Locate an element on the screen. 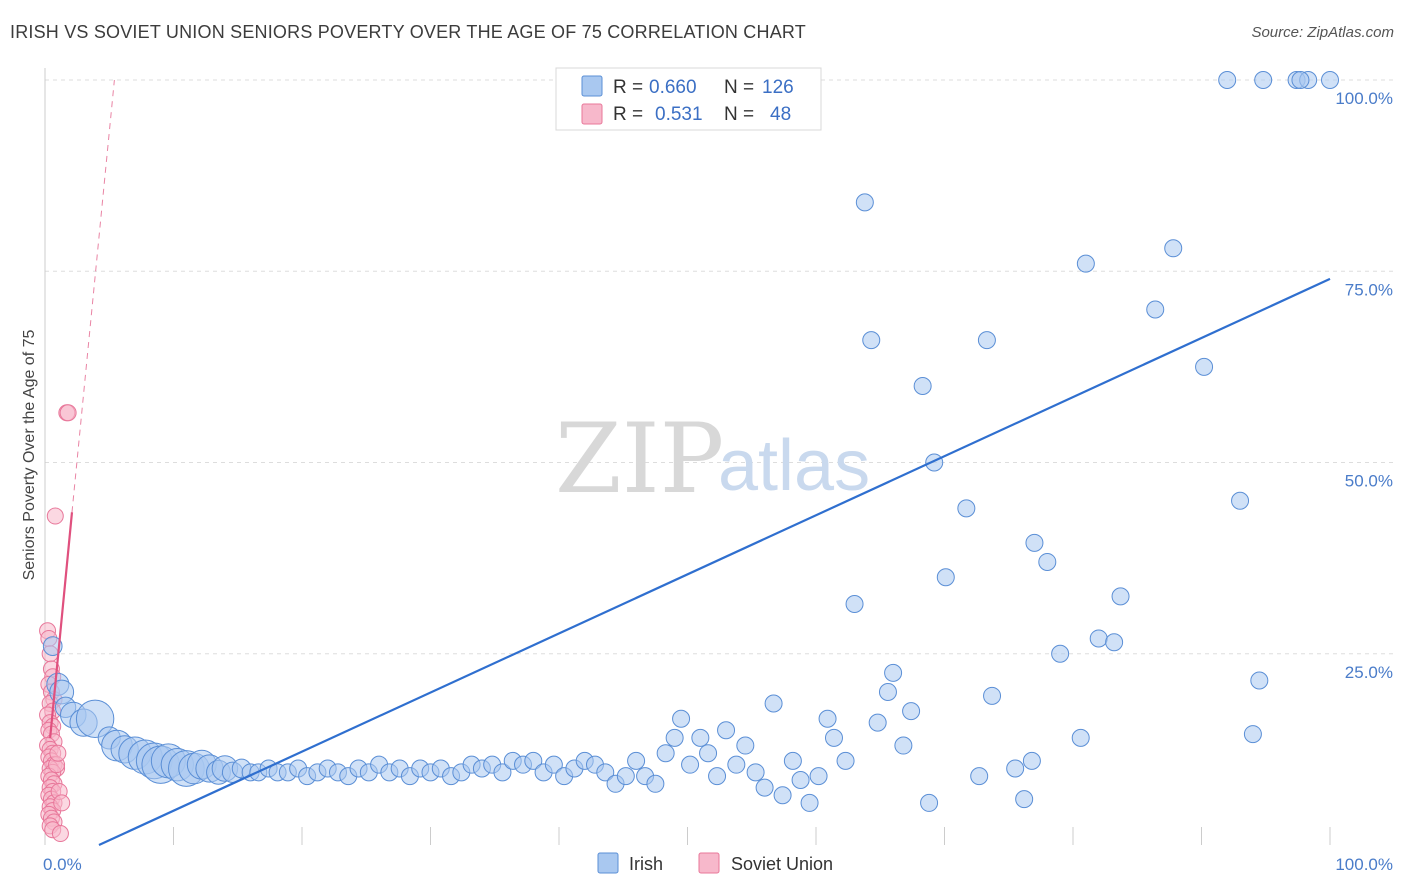 The height and width of the screenshot is (892, 1406). y-tick-label-1: 75.0% is located at coordinates (1369, 289).